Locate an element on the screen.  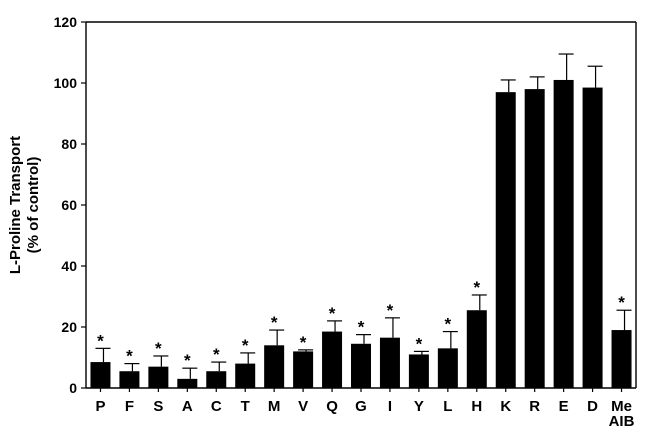
x-tick-label: Y is located at coordinates (419, 406).